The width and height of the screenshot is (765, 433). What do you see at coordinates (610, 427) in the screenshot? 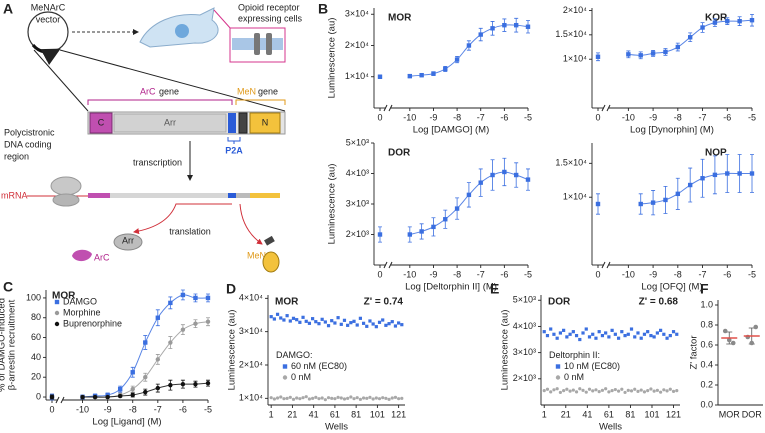
I see `x-axis-title: Wells` at bounding box center [610, 427].